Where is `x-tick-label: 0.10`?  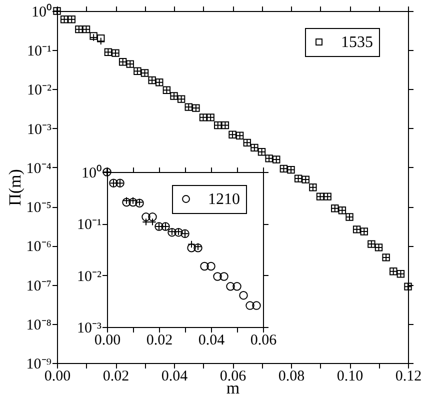 x-tick-label: 0.10 is located at coordinates (350, 376).